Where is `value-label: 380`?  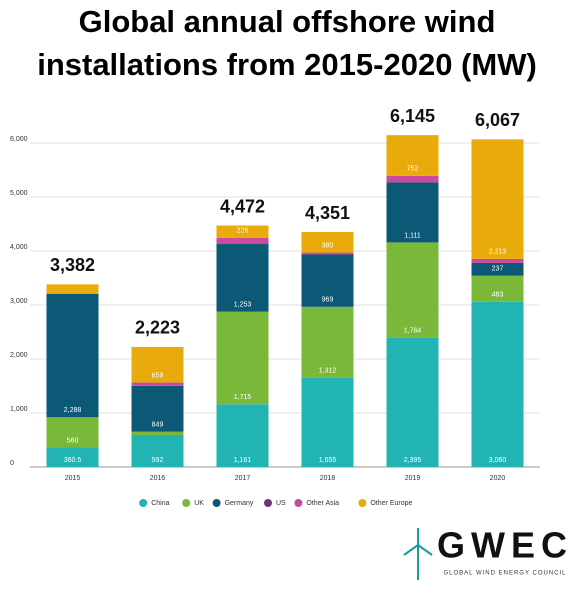 value-label: 380 is located at coordinates (328, 245).